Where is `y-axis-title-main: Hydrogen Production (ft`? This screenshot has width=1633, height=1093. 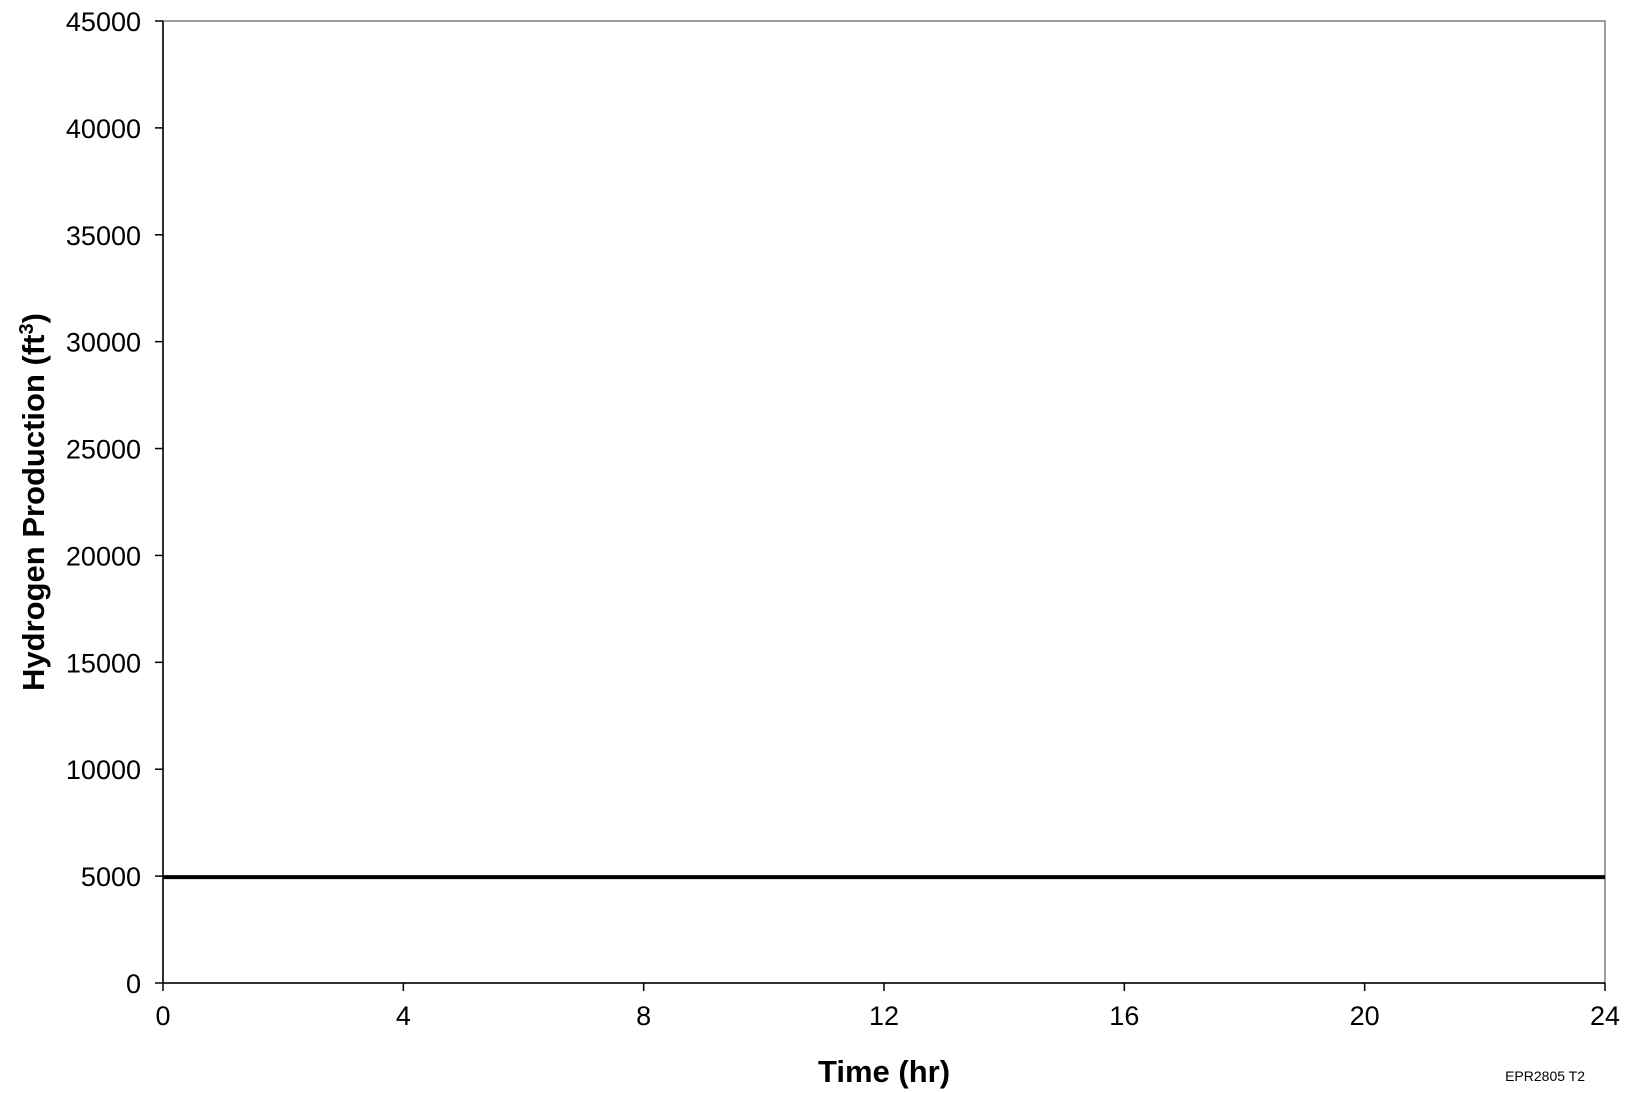 y-axis-title-main: Hydrogen Production (ft is located at coordinates (33, 512).